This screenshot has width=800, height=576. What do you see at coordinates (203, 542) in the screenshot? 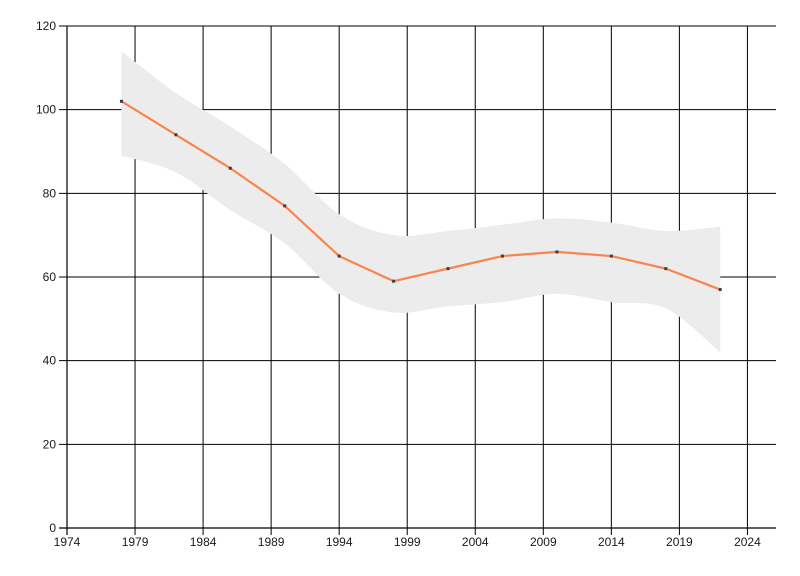
I see `x-tick-label: 1984` at bounding box center [203, 542].